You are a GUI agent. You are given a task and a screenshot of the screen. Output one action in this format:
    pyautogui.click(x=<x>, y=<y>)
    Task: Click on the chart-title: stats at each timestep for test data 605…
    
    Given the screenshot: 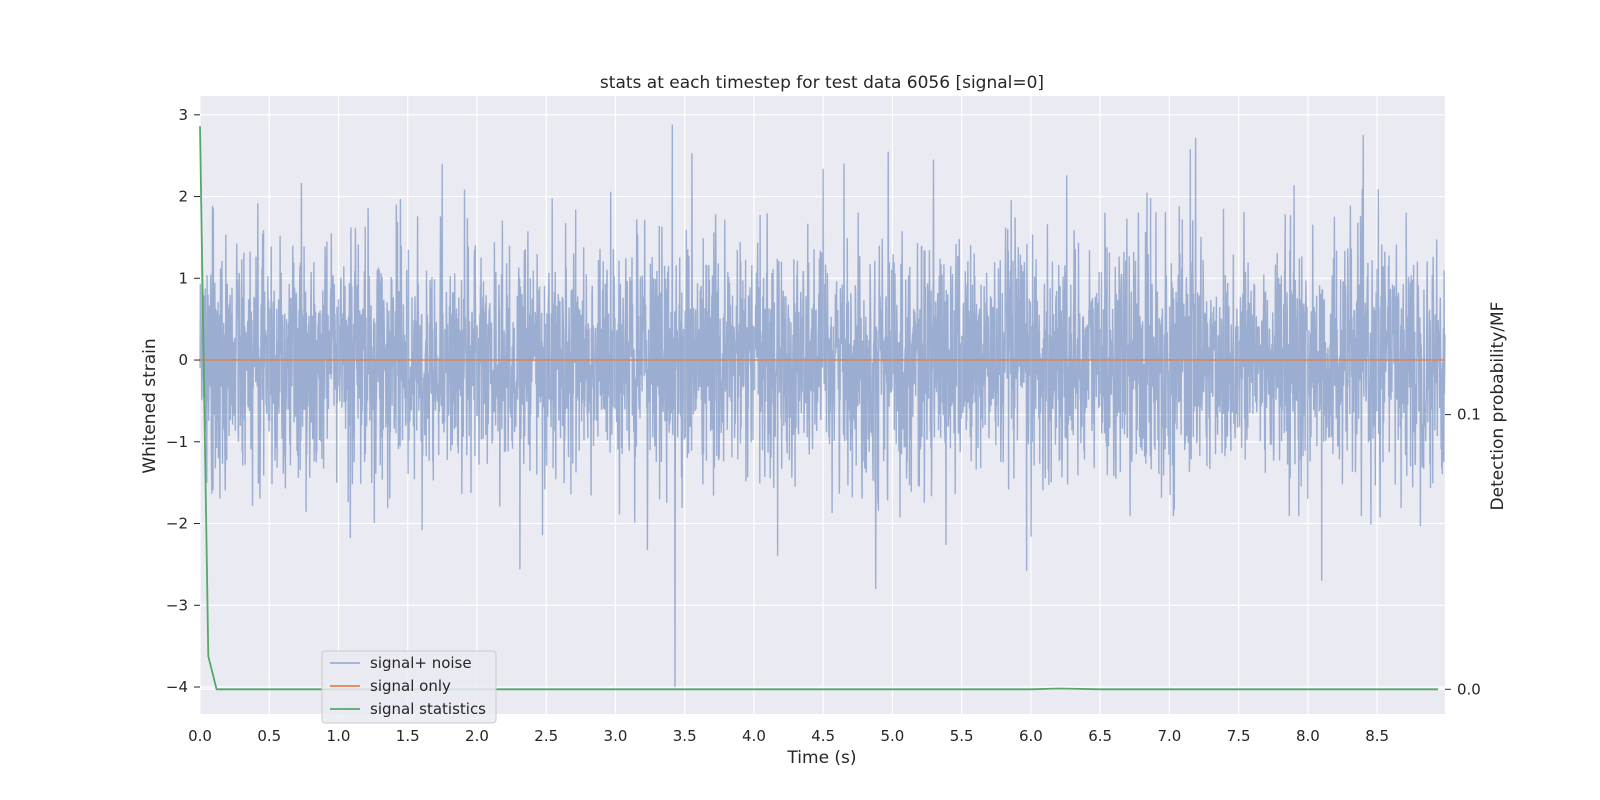 What is the action you would take?
    pyautogui.click(x=822, y=83)
    